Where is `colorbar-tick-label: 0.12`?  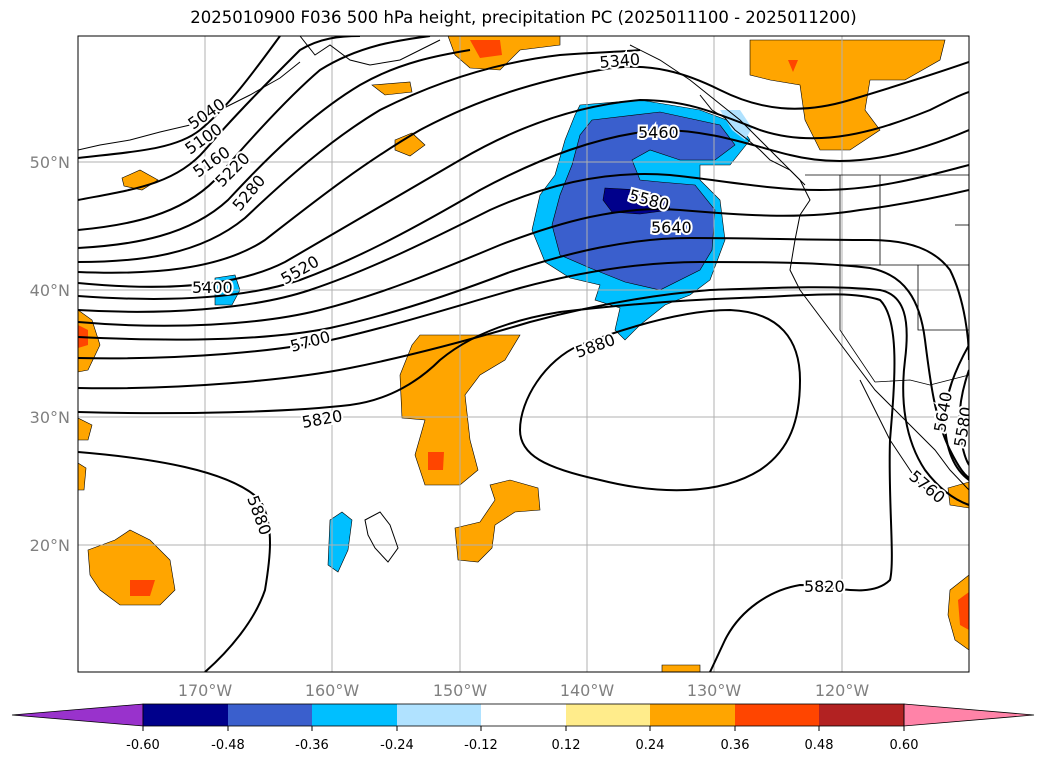
colorbar-tick-label: 0.12 is located at coordinates (566, 745).